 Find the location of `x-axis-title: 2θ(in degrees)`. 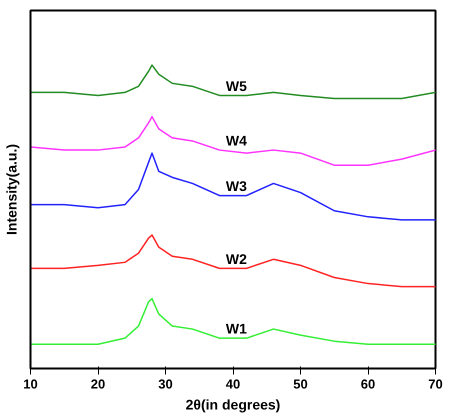

x-axis-title: 2θ(in degrees) is located at coordinates (233, 404).